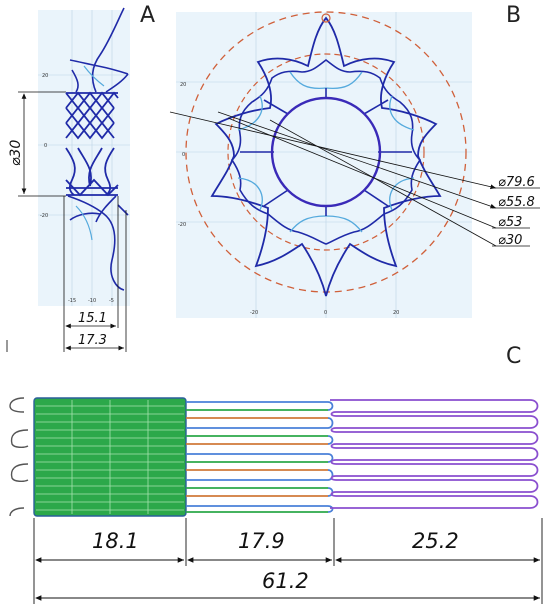 This screenshot has width=550, height=608. Describe the element at coordinates (254, 313) in the screenshot. I see `panel-b-xtick-neg20: -20` at that location.